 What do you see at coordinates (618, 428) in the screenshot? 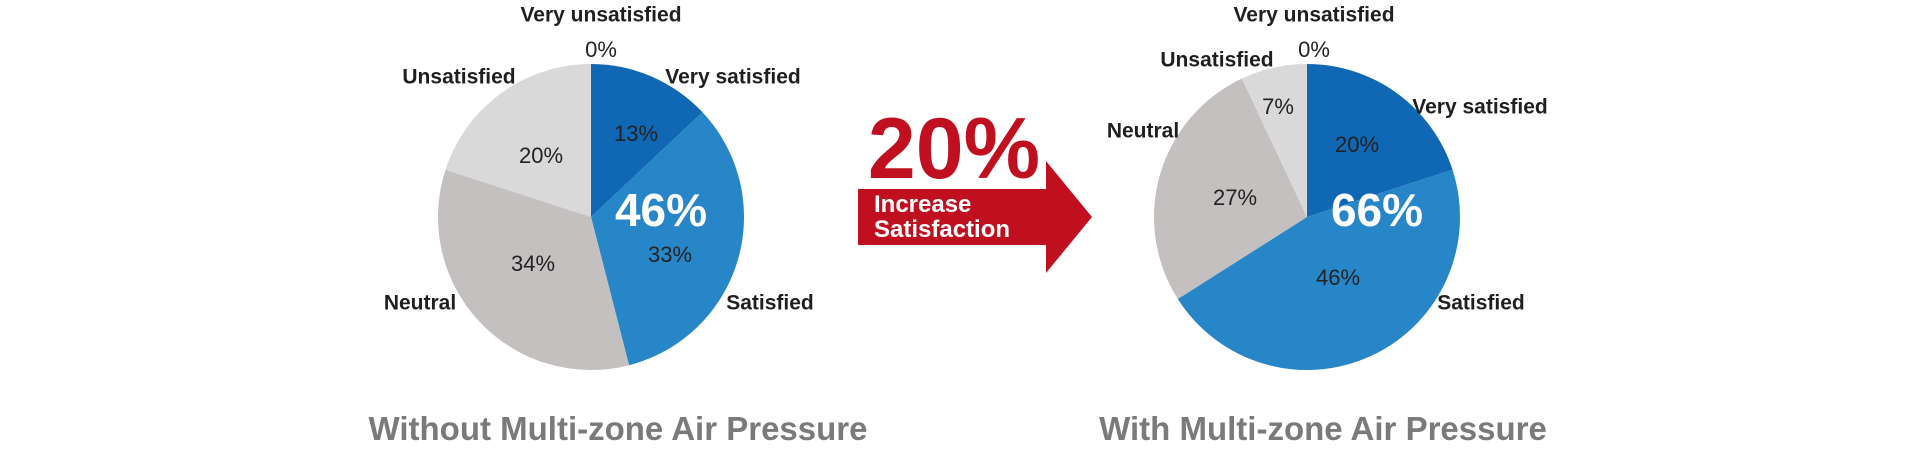
I see `chart-title-without: Without Multi-zone Air Pressure` at bounding box center [618, 428].